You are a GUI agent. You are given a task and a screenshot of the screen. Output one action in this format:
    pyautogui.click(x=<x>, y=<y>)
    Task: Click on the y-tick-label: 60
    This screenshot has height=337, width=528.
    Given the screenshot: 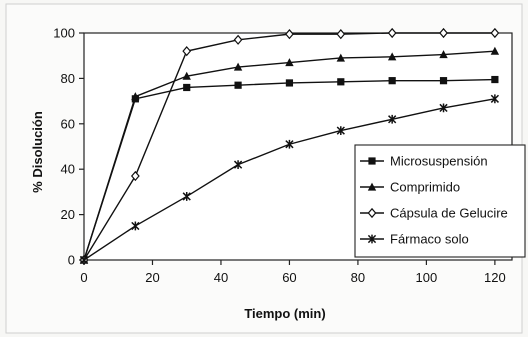 What is the action you would take?
    pyautogui.click(x=68, y=123)
    